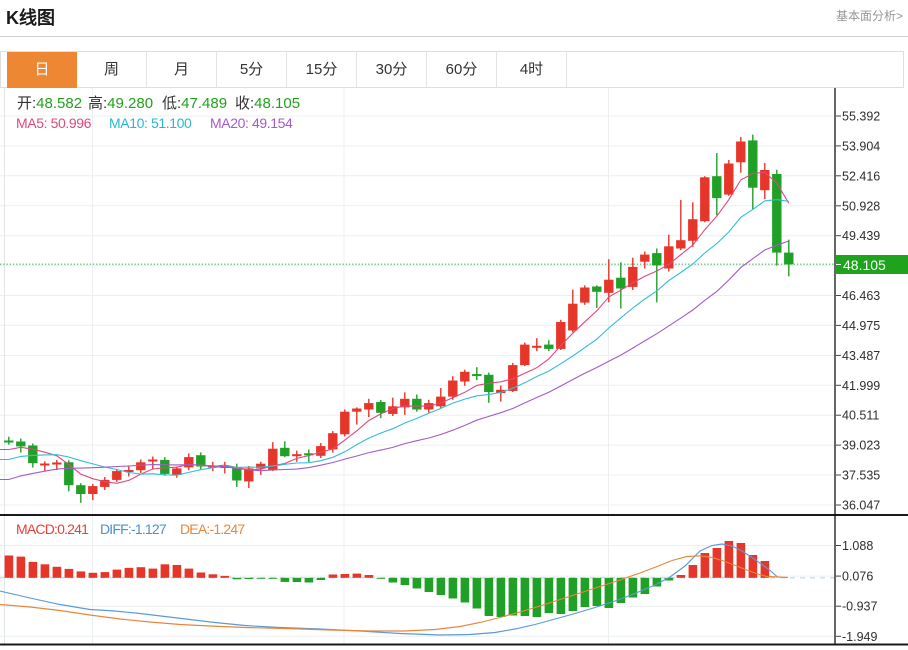 The width and height of the screenshot is (908, 650). I want to click on svg-text: -0.937, so click(859, 607).